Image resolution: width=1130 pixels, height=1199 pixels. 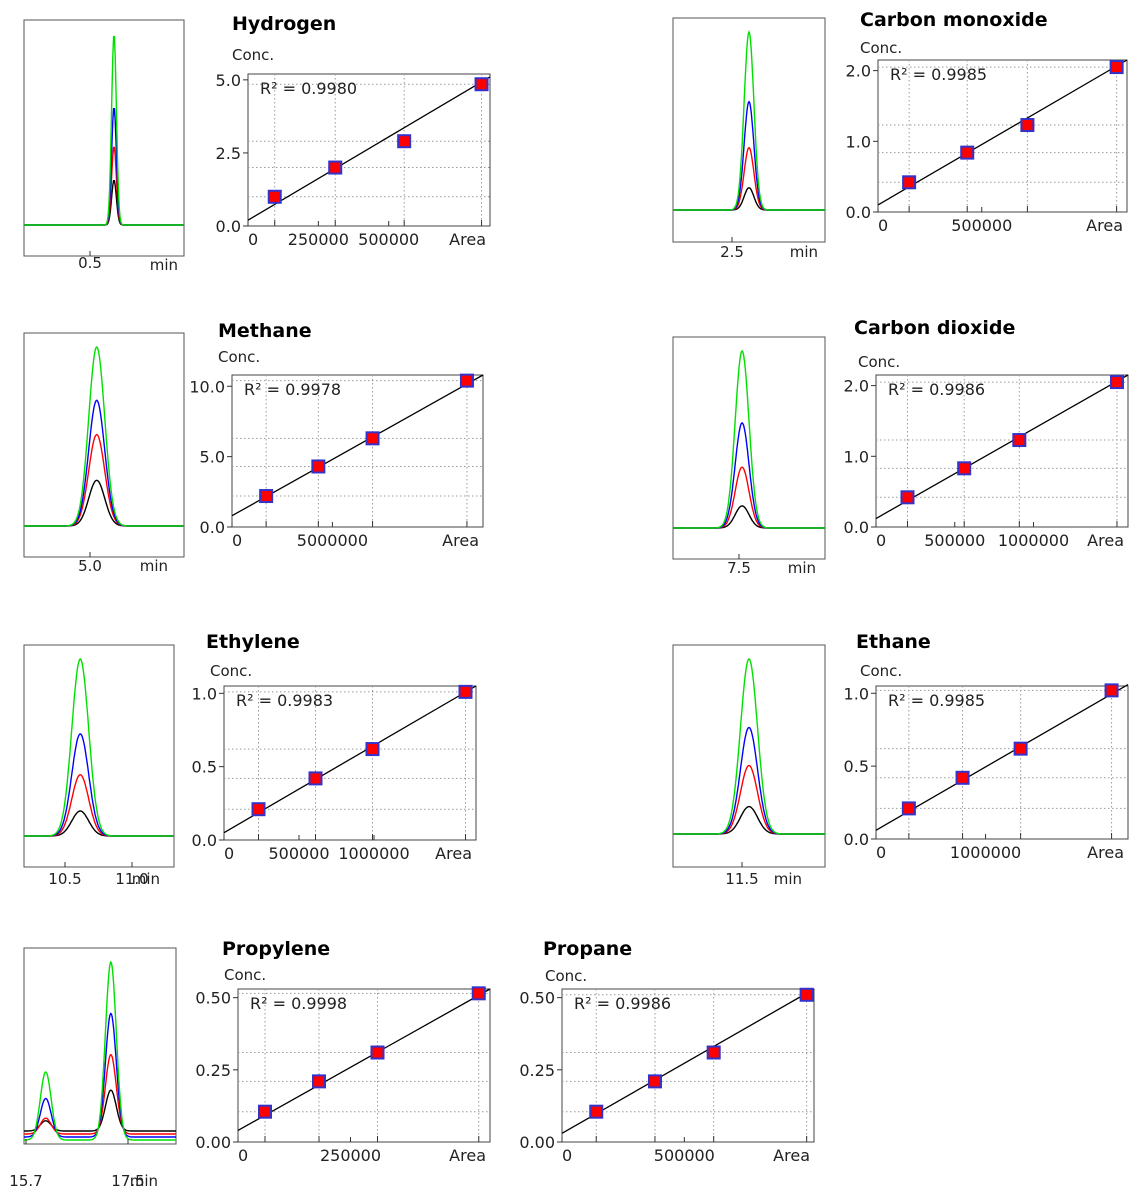 I want to click on calibration-plot: 0.0 0.5 1.0 0 500000 1000000 Area R² = 0.9983, so click(x=334, y=773).